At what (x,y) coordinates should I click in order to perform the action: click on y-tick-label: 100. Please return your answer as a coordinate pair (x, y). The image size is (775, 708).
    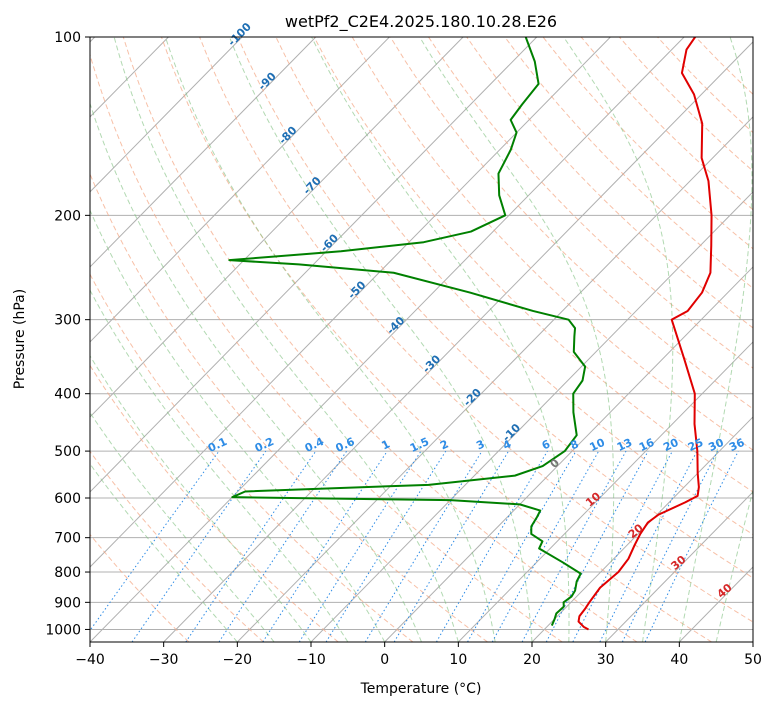
    Looking at the image, I should click on (67, 38).